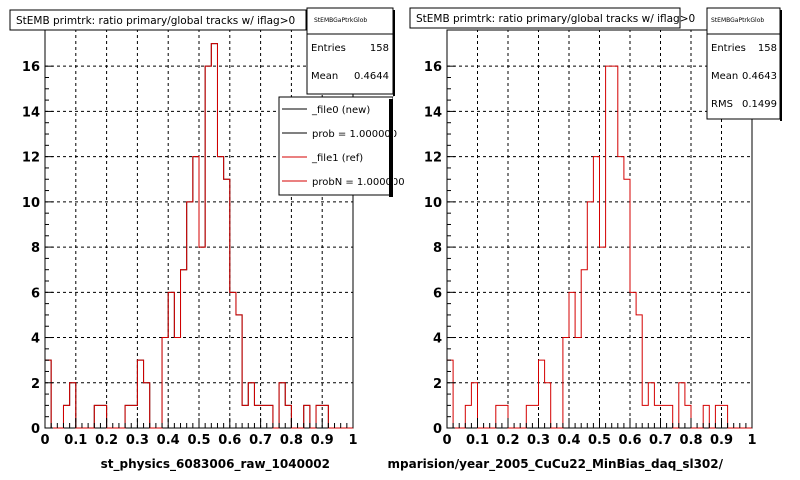 The image size is (800, 480). I want to click on right-stats-mean-label: Mean, so click(724, 76).